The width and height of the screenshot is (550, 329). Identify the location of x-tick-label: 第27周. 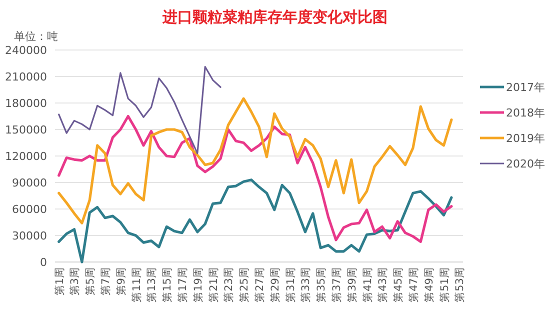
(260, 284).